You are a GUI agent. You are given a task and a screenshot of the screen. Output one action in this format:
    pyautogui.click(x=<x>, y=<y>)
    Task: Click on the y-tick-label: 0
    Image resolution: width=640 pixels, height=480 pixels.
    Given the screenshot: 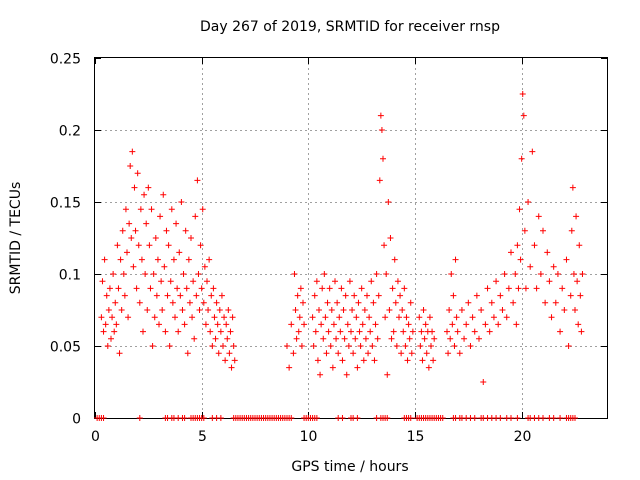 What is the action you would take?
    pyautogui.click(x=76, y=420)
    